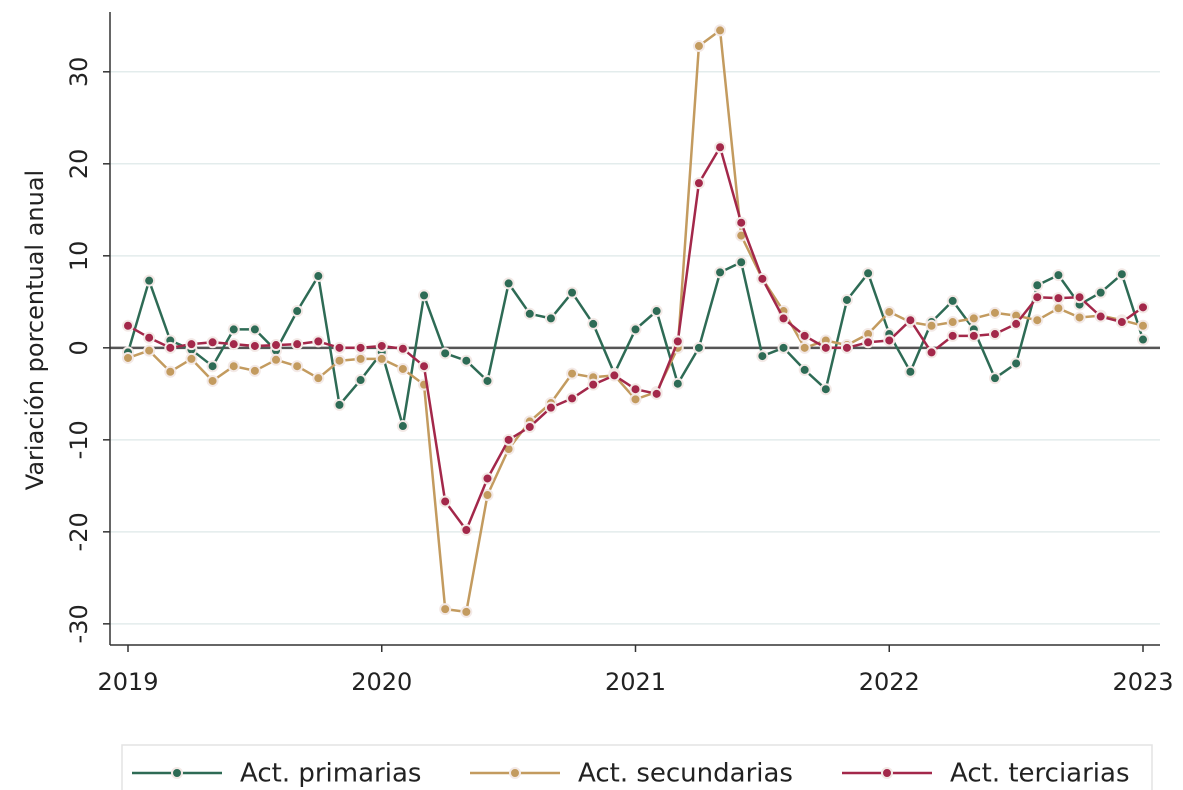 The height and width of the screenshot is (790, 1183). What do you see at coordinates (79, 256) in the screenshot?
I see `y-tick-label: 10` at bounding box center [79, 256].